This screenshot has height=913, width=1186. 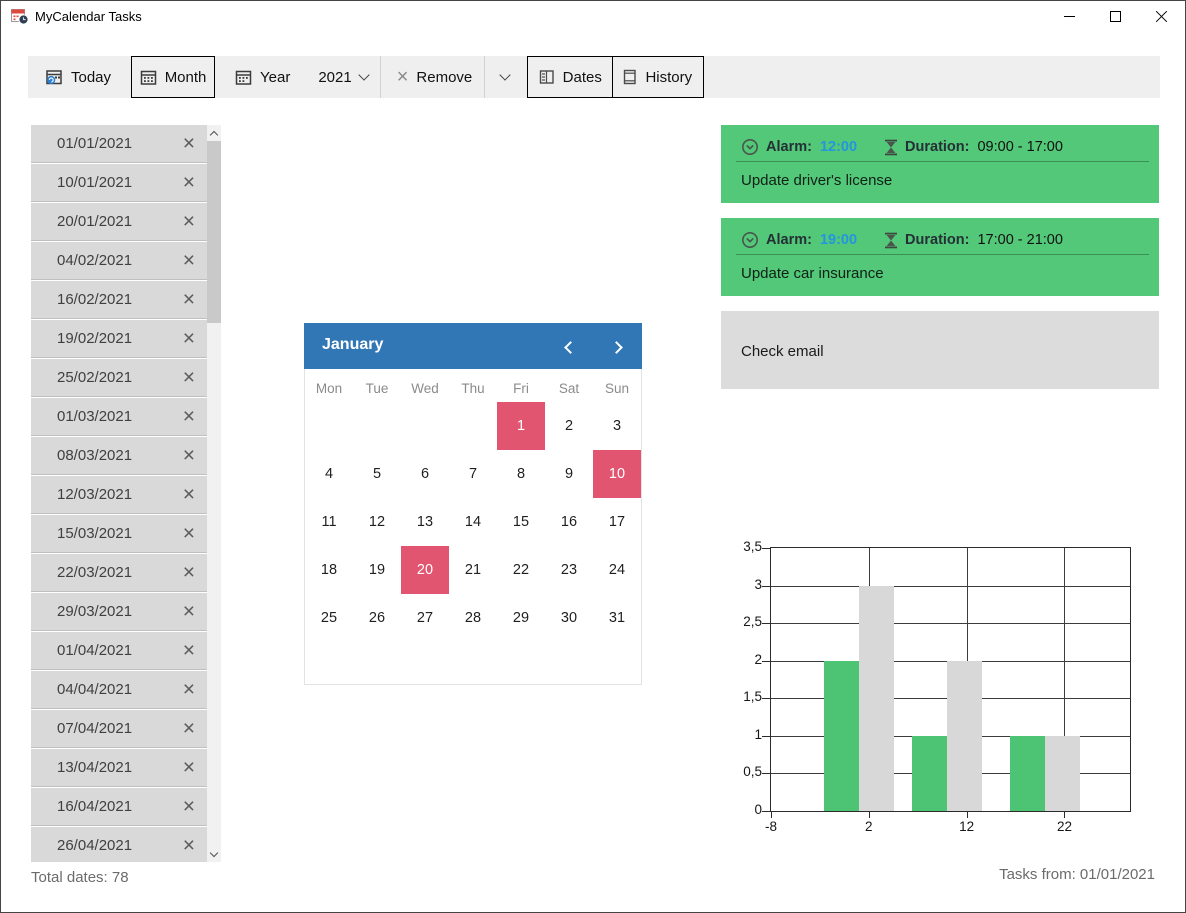 I want to click on dates-button: Dates, so click(x=570, y=77).